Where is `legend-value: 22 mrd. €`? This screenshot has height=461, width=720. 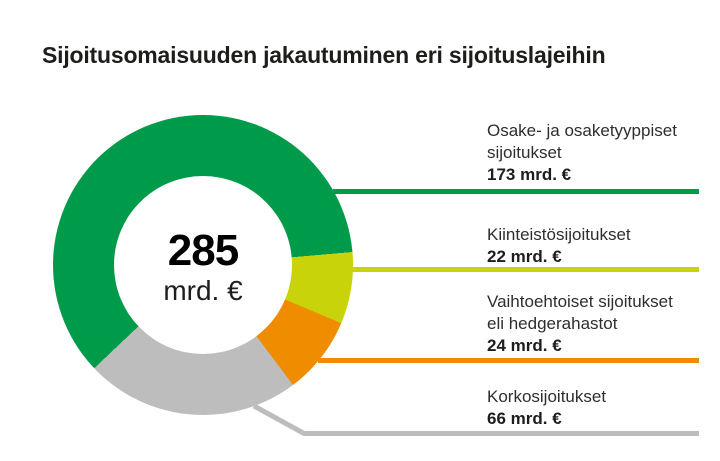 legend-value: 22 mrd. € is located at coordinates (524, 256).